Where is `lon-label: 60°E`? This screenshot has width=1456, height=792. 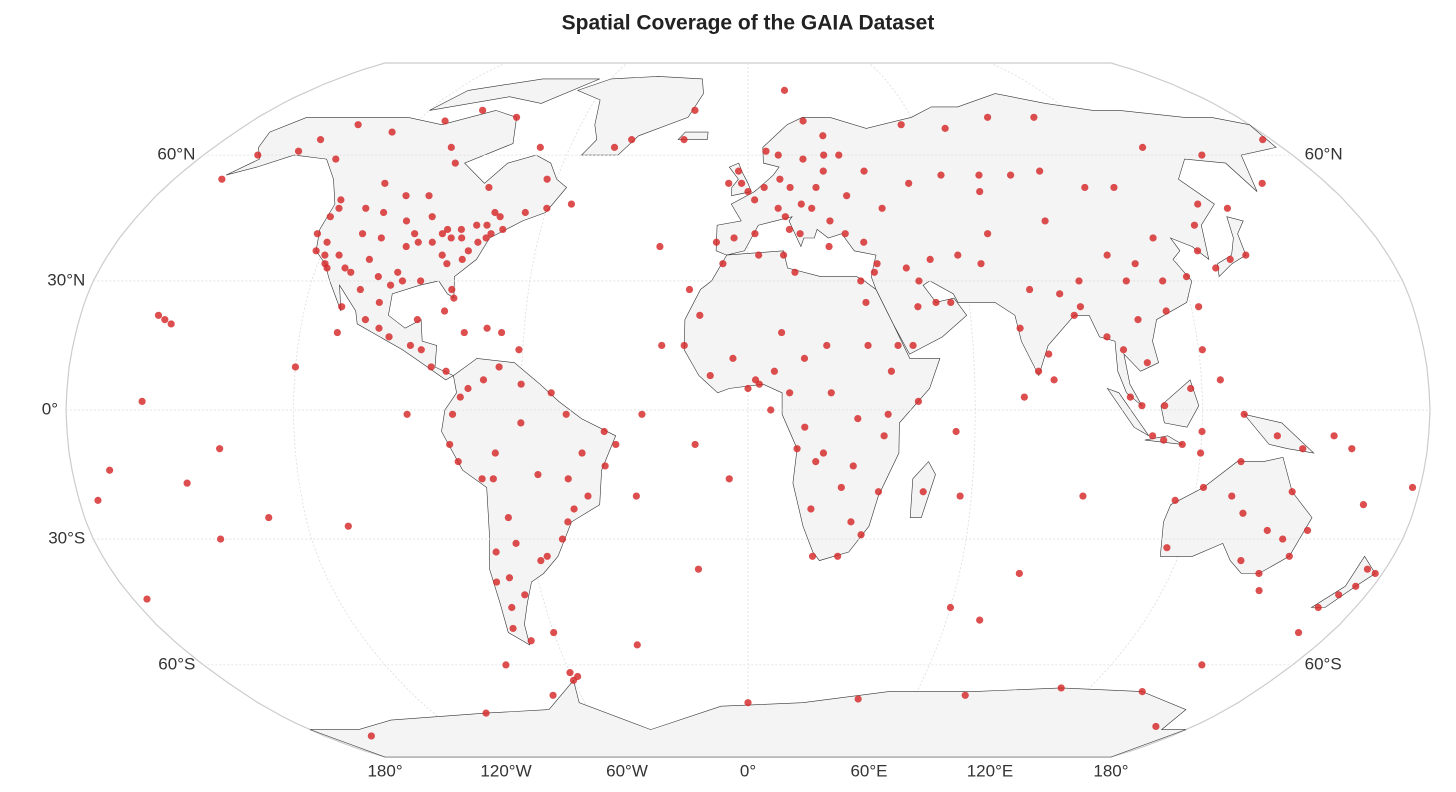
lon-label: 60°E is located at coordinates (868, 770).